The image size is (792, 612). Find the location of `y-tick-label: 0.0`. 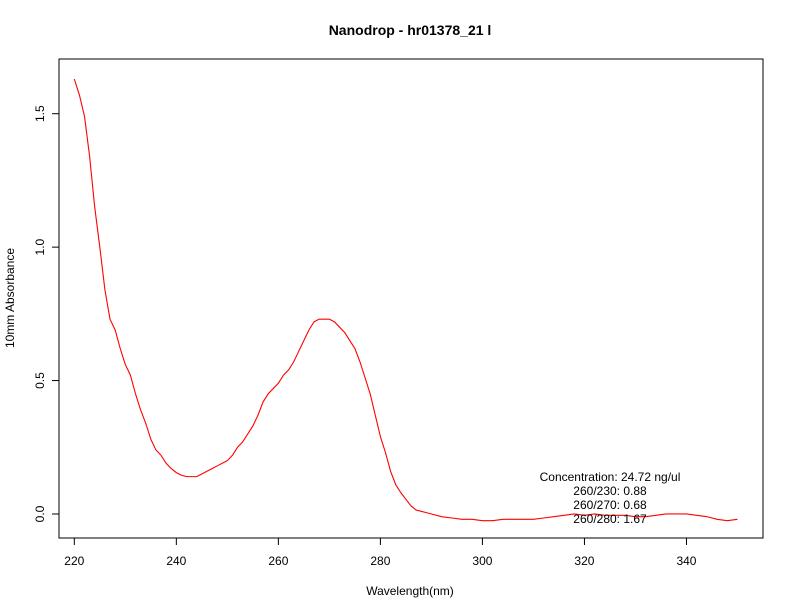

y-tick-label: 0.0 is located at coordinates (40, 513).